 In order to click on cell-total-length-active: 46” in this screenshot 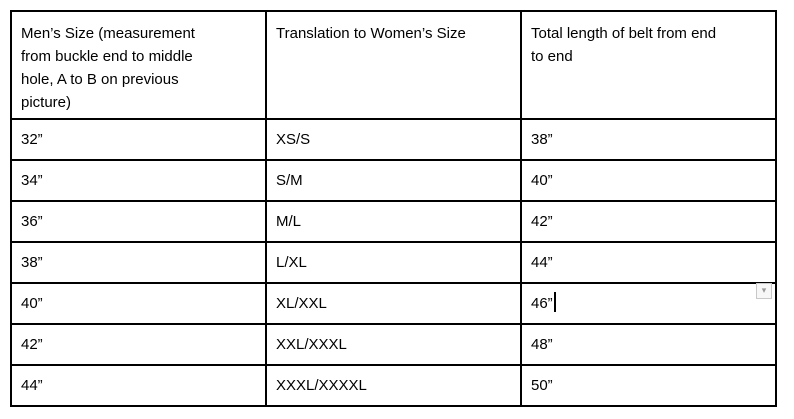, I will do `click(648, 303)`.